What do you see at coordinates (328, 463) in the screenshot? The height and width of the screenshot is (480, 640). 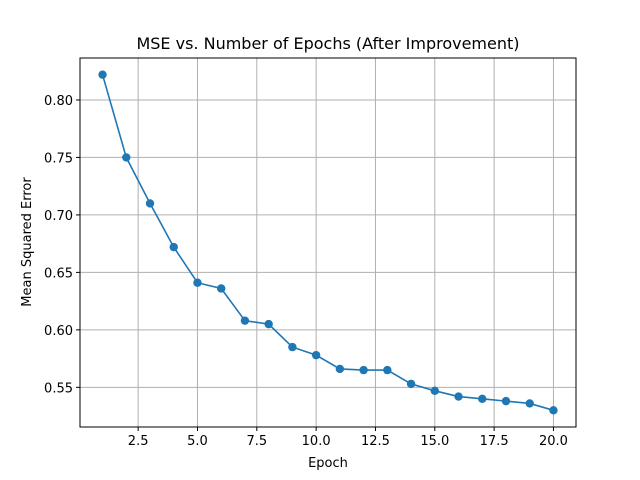 I see `x-axis-label: Epoch` at bounding box center [328, 463].